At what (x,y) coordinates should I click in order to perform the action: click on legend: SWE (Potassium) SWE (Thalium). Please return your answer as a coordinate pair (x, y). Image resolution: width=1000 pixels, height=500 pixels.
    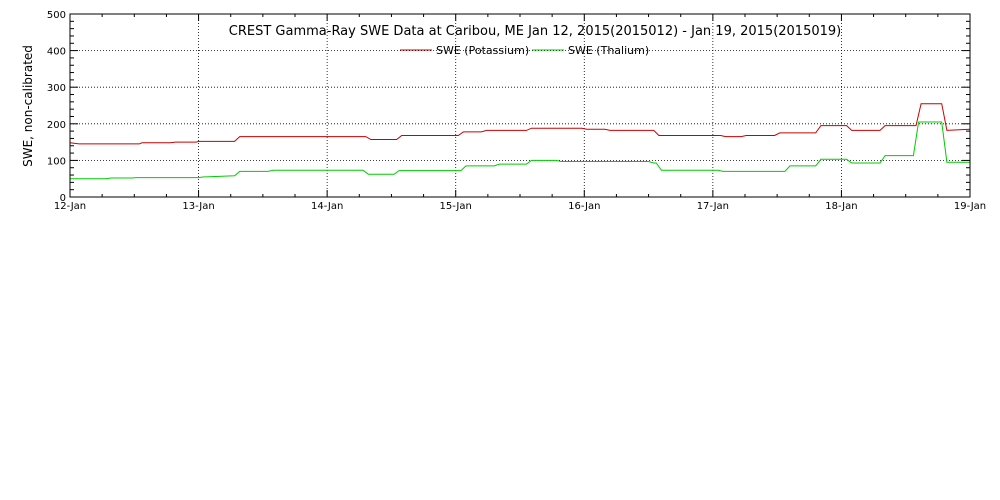
    Looking at the image, I should click on (524, 50).